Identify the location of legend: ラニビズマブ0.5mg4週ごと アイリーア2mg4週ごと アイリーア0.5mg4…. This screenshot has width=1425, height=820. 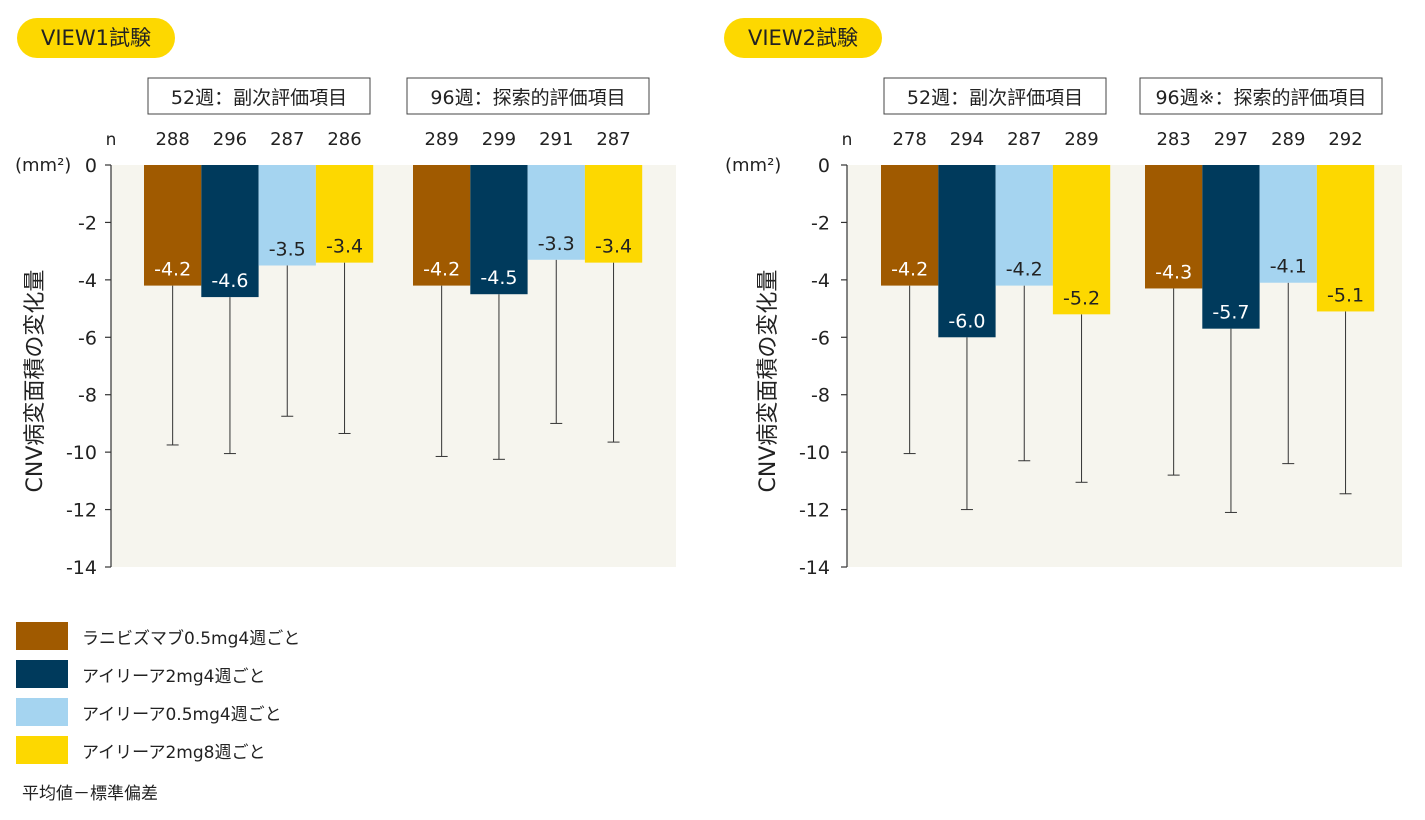
(158, 698).